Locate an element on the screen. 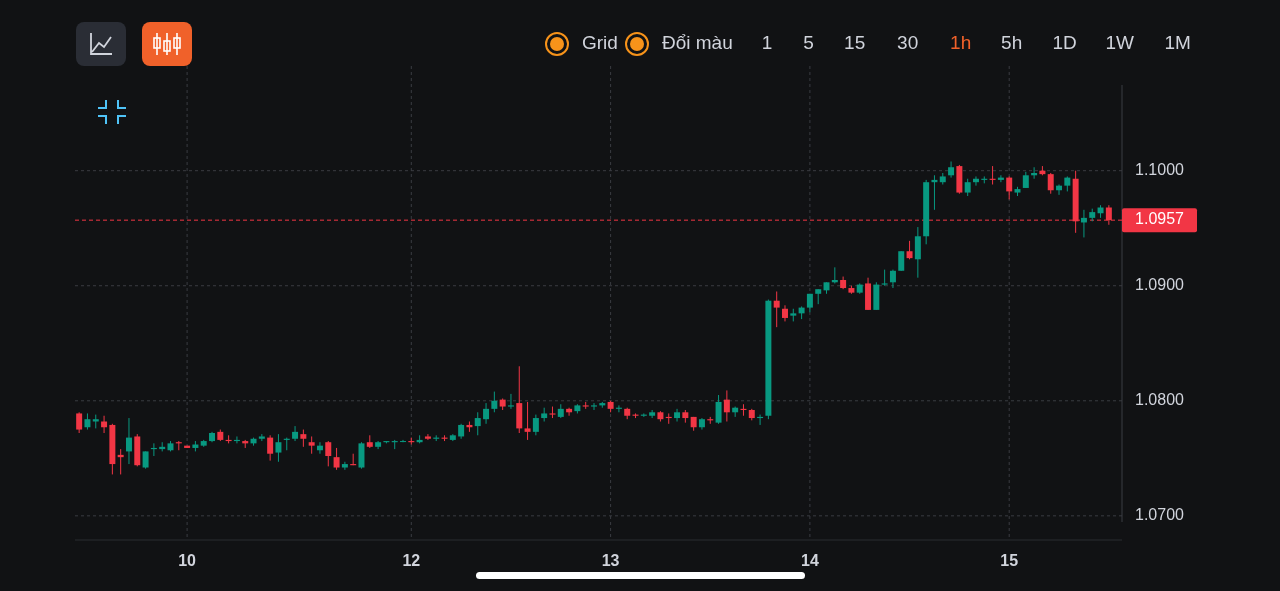 The height and width of the screenshot is (591, 1280). y-tick-label: 1.0800 is located at coordinates (1160, 400).